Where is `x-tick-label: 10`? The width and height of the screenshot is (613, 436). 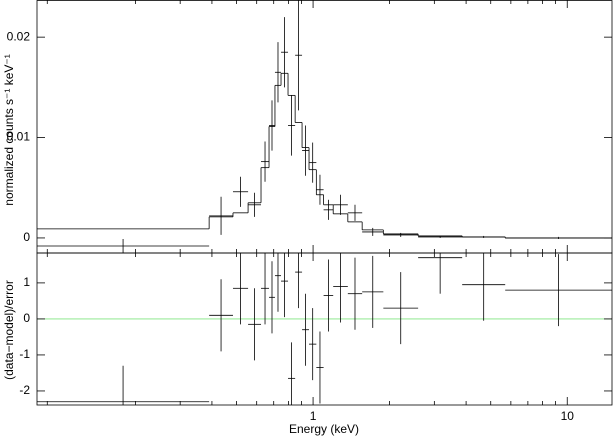 x-tick-label: 10 is located at coordinates (568, 416).